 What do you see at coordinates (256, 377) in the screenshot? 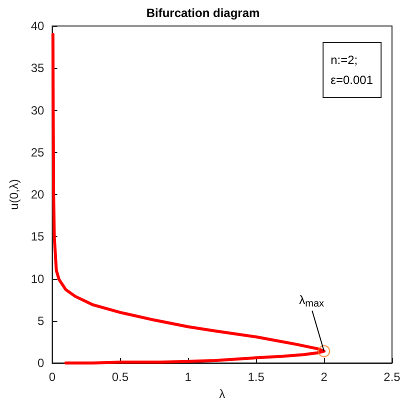
I see `x-tick-label: 1.5` at bounding box center [256, 377].